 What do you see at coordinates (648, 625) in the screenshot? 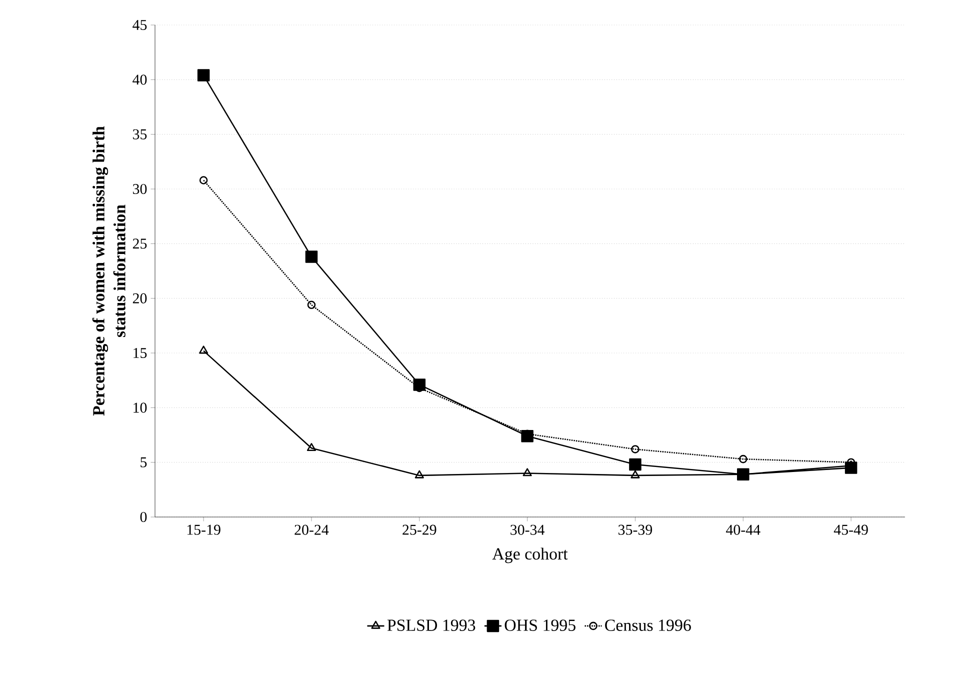
I see `legend-label: Census 1996` at bounding box center [648, 625].